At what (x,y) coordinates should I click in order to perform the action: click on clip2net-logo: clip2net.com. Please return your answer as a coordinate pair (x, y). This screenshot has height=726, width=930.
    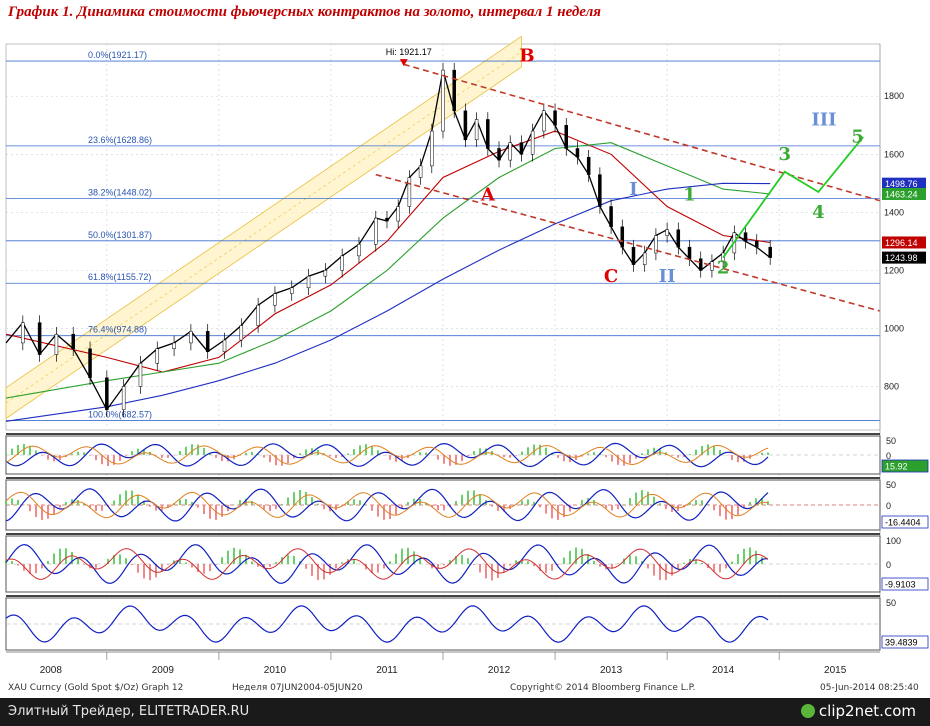
    Looking at the image, I should click on (858, 711).